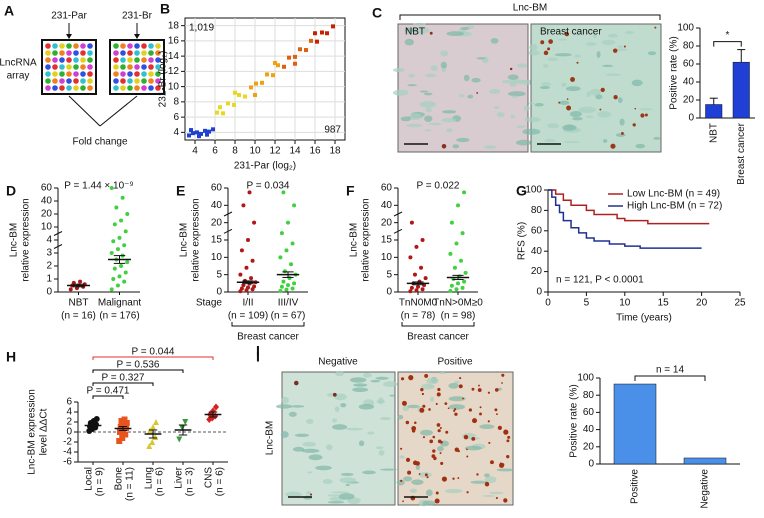 The width and height of the screenshot is (764, 518). Describe the element at coordinates (258, 357) in the screenshot. I see `panel-letter: I` at that location.